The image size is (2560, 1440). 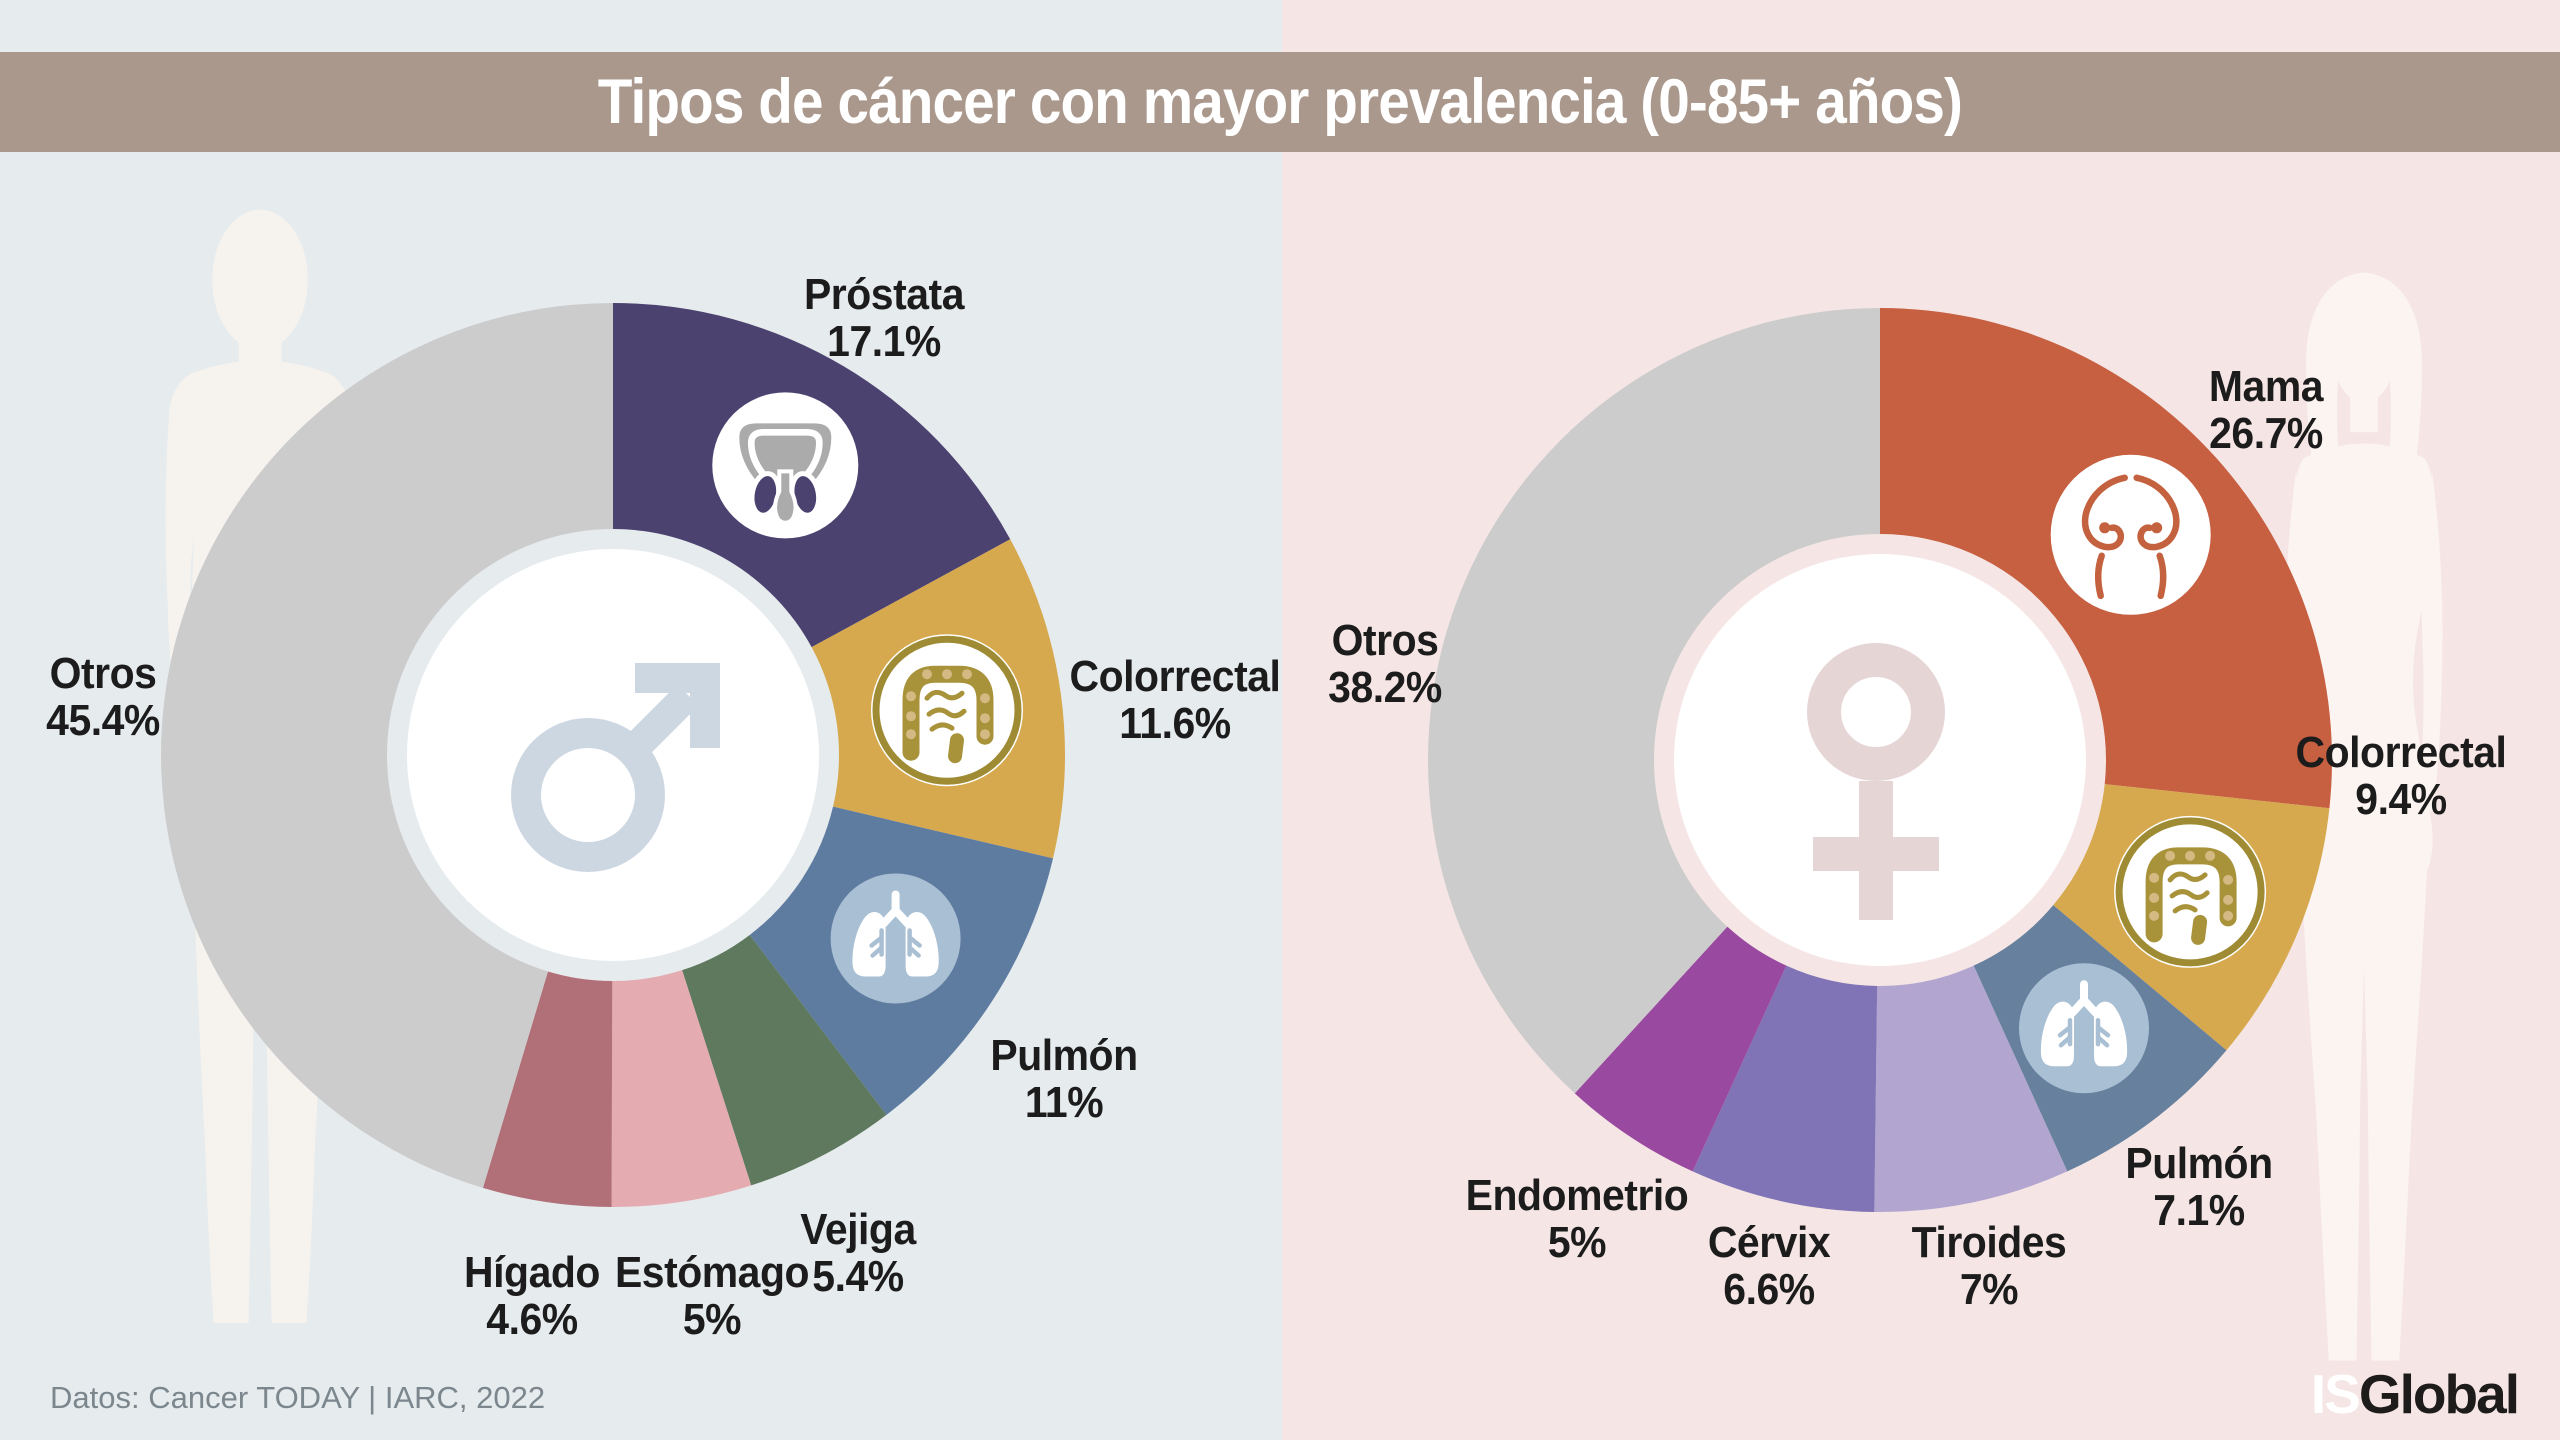 I want to click on data-source: Datos: Cancer TODAY | IARC, 2022, so click(x=298, y=1397).